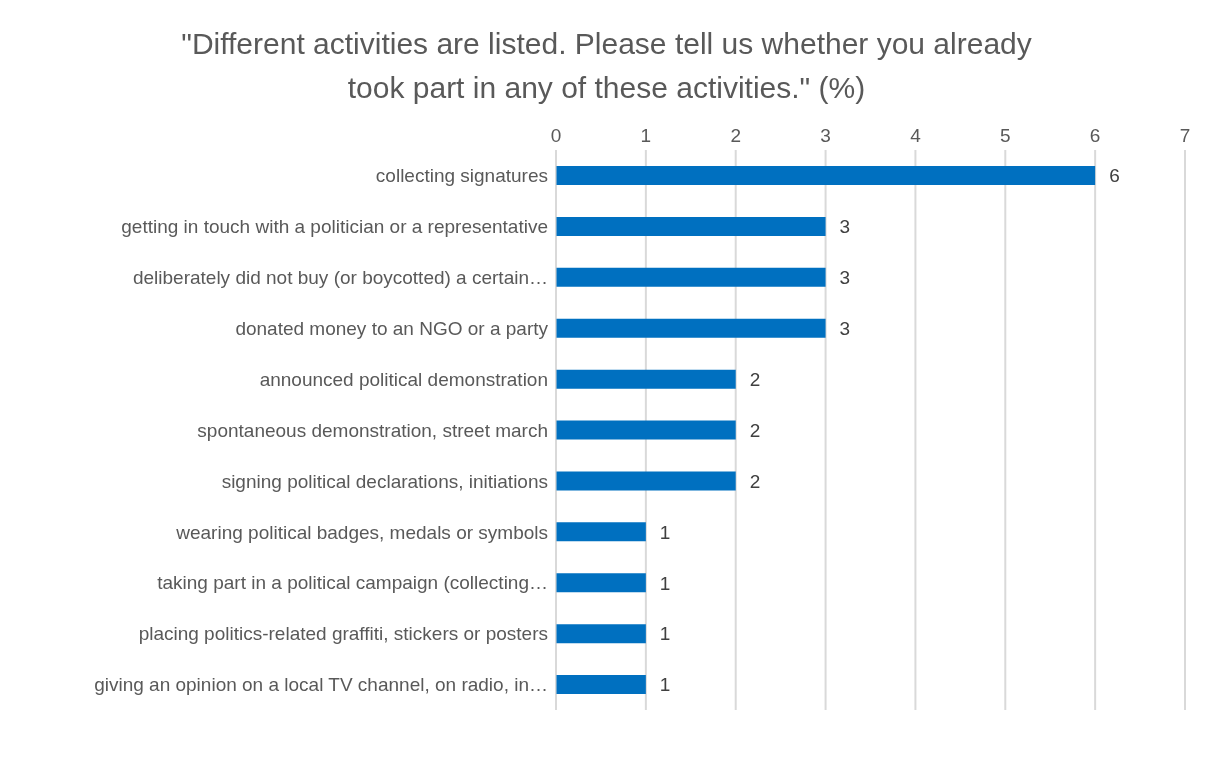  Describe the element at coordinates (343, 634) in the screenshot. I see `y-tick-label: placing politics-related graffiti, stickers or posters` at that location.